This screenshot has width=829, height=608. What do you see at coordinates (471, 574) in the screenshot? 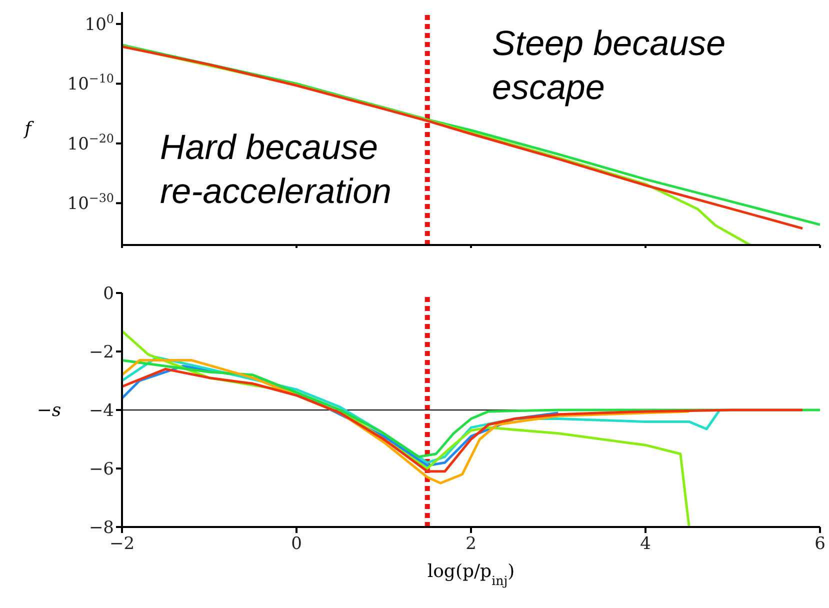
I see `x-axis-title: log(p/p$_{inj}$)` at bounding box center [471, 574].